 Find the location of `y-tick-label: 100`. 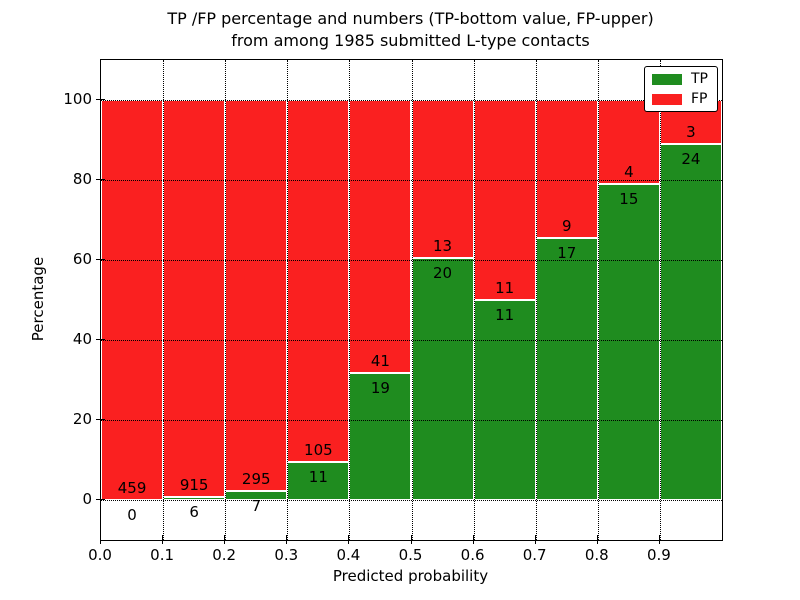

y-tick-label: 100 is located at coordinates (77, 99).